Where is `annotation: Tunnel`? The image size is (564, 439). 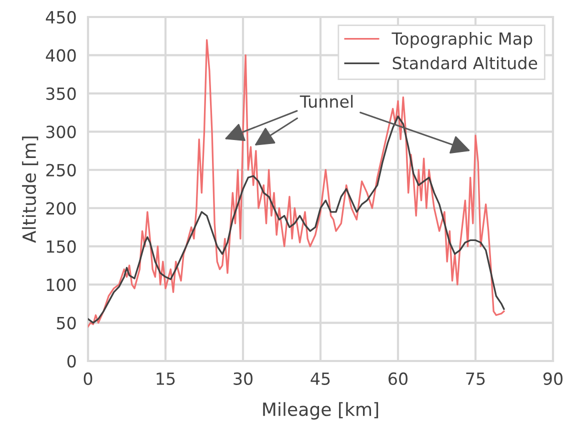 annotation: Tunnel is located at coordinates (326, 101).